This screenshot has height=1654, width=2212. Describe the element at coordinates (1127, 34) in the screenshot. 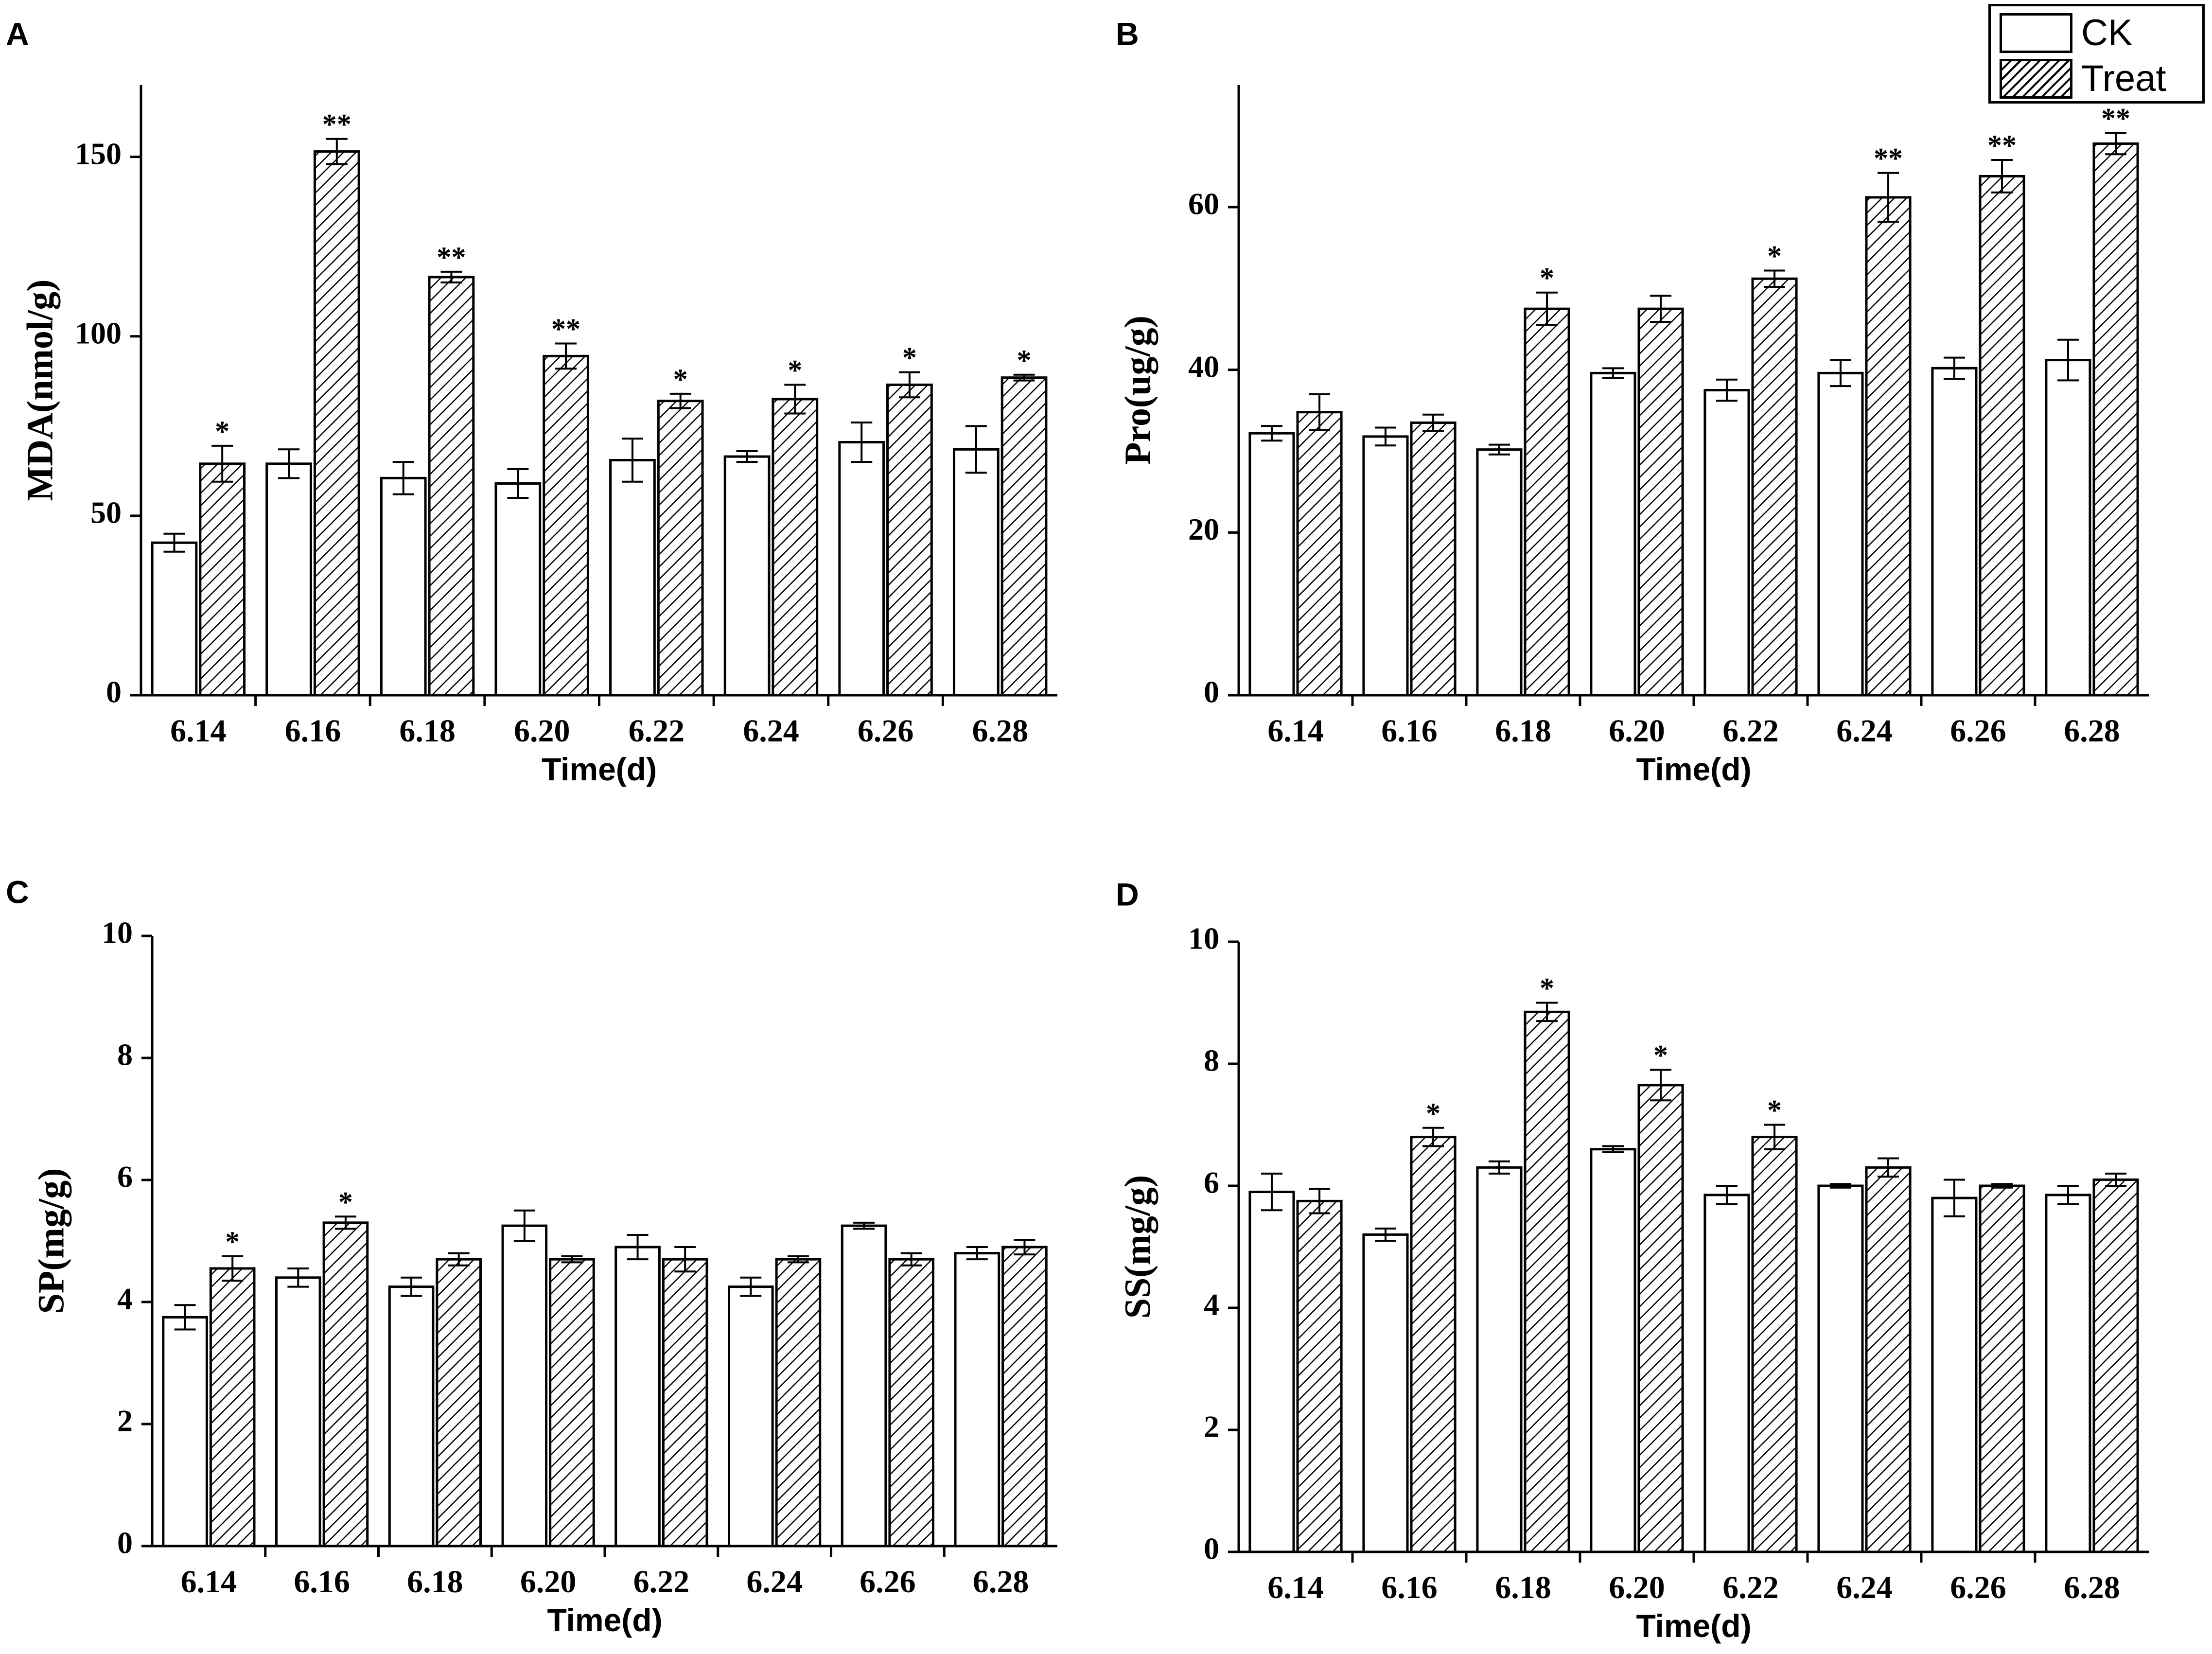

I see `panel-letter-b: B` at that location.